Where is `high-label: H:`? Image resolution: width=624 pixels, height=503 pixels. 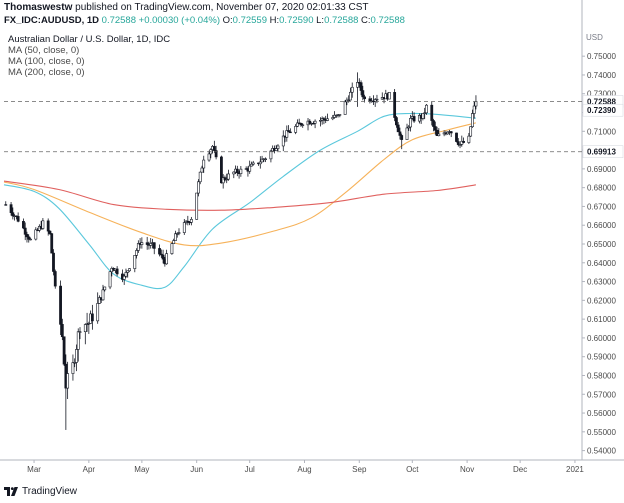 high-label: H: is located at coordinates (274, 20).